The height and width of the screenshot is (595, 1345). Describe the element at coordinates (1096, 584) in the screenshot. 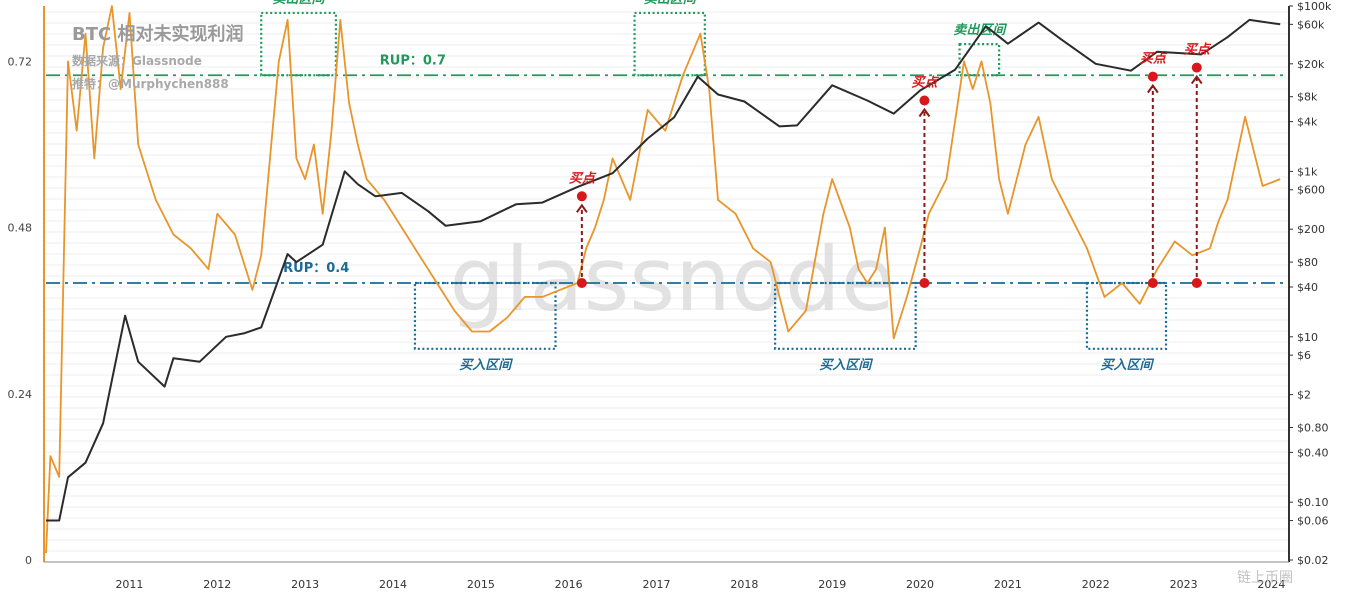

I see `x-tick-label: 2022` at that location.